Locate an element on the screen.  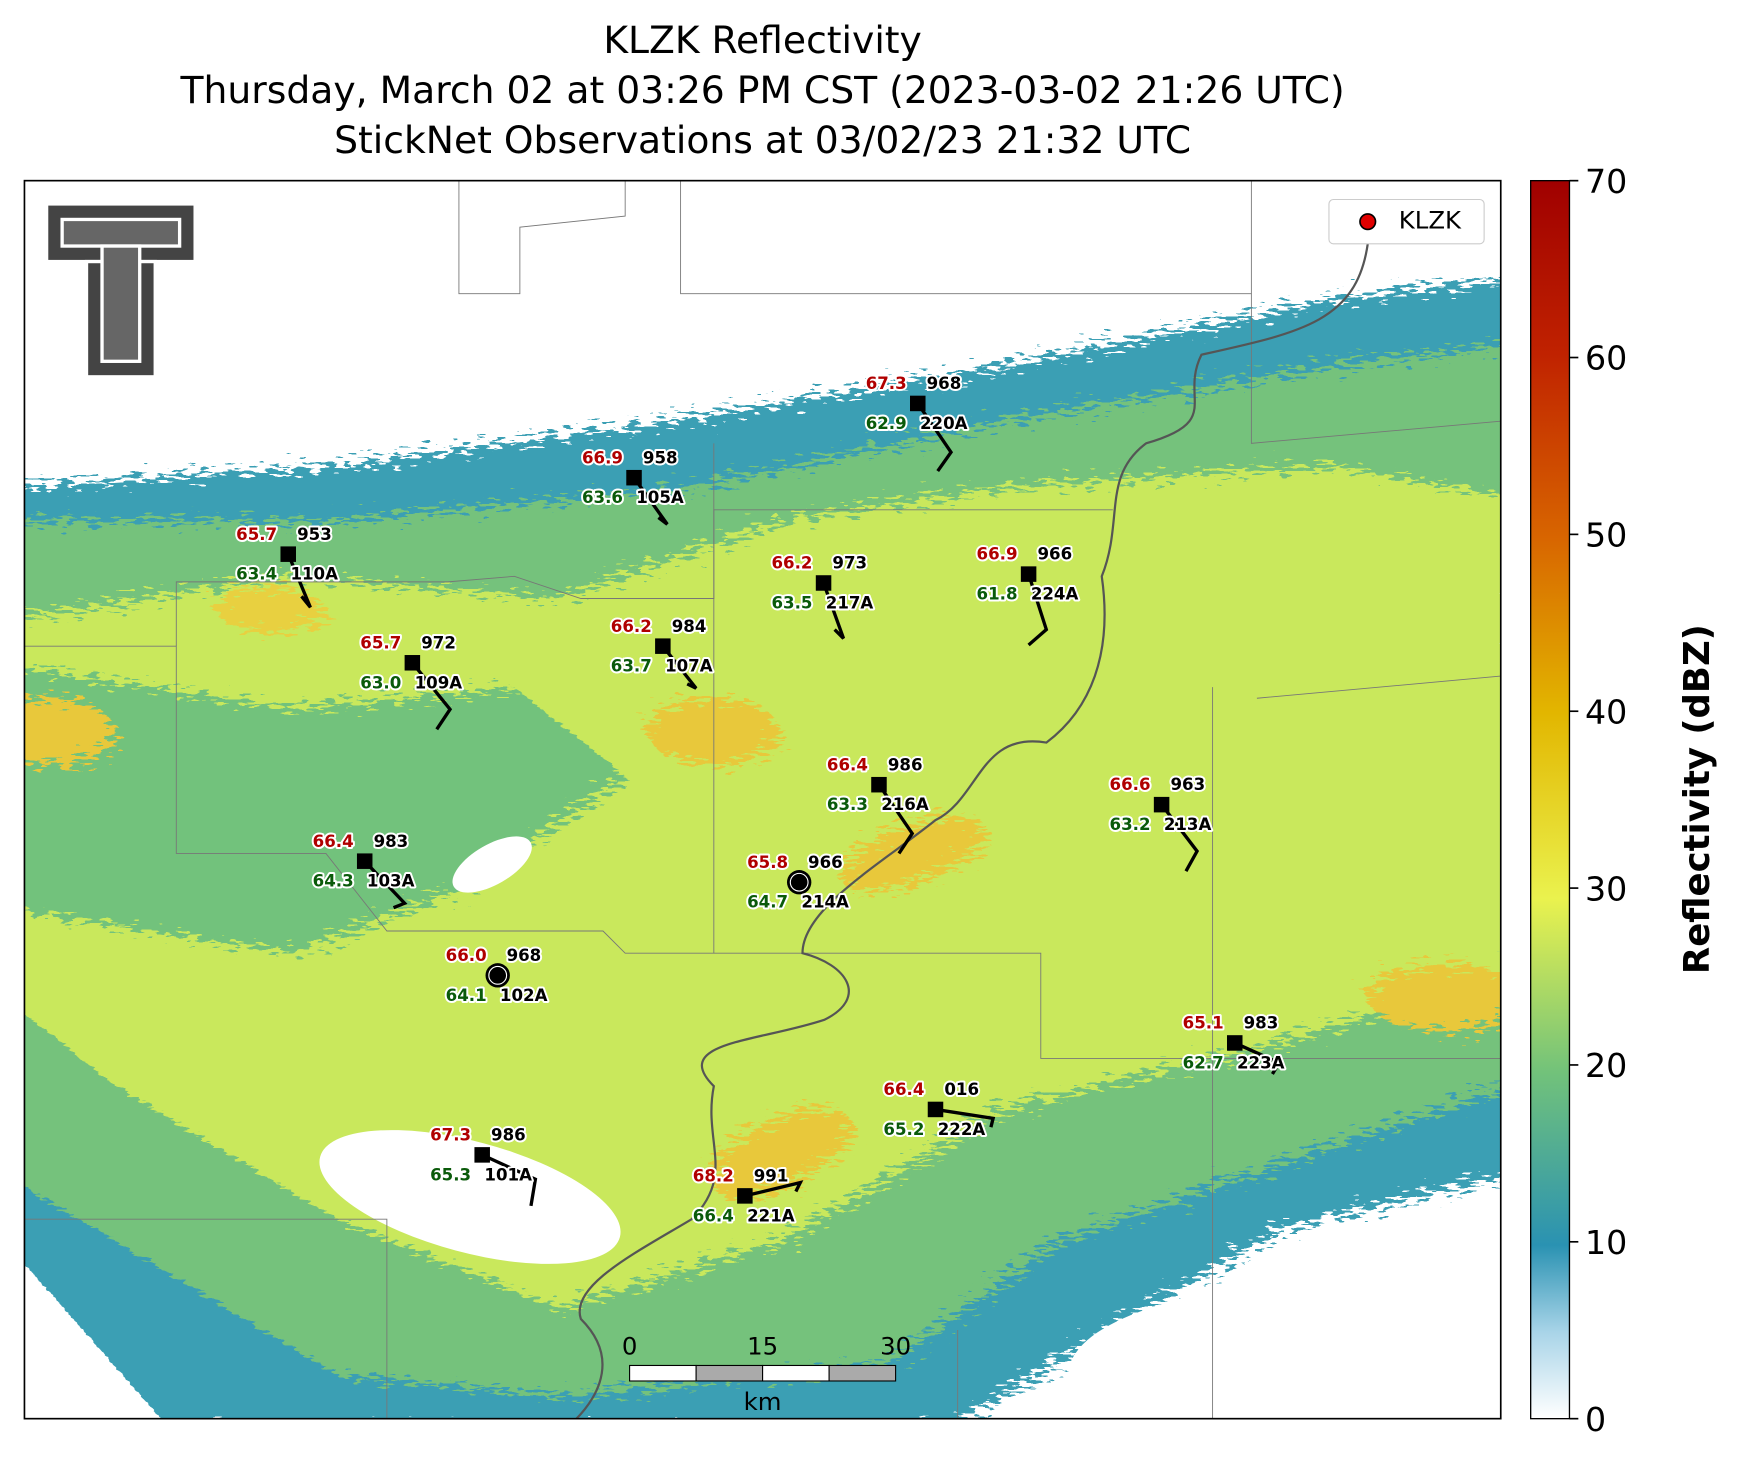
station-id: 110A is located at coordinates (314, 574).